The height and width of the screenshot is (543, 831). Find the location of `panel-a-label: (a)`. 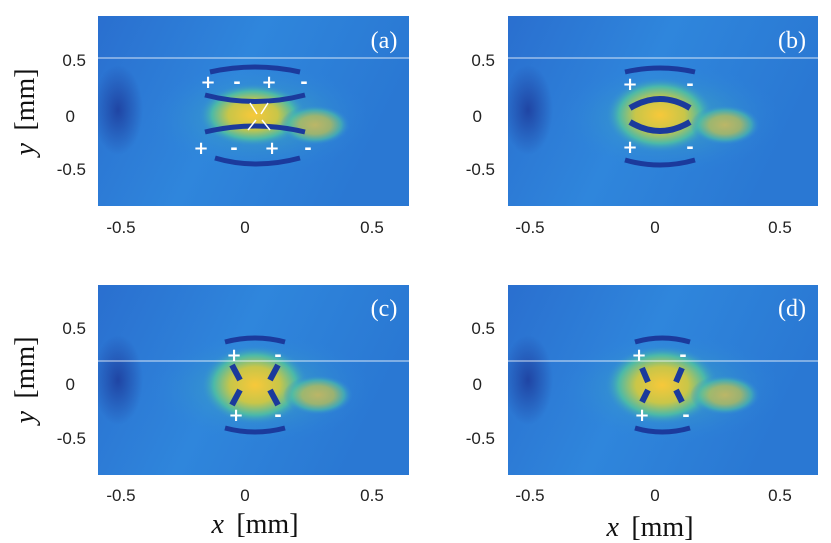

panel-a-label: (a) is located at coordinates (384, 41).